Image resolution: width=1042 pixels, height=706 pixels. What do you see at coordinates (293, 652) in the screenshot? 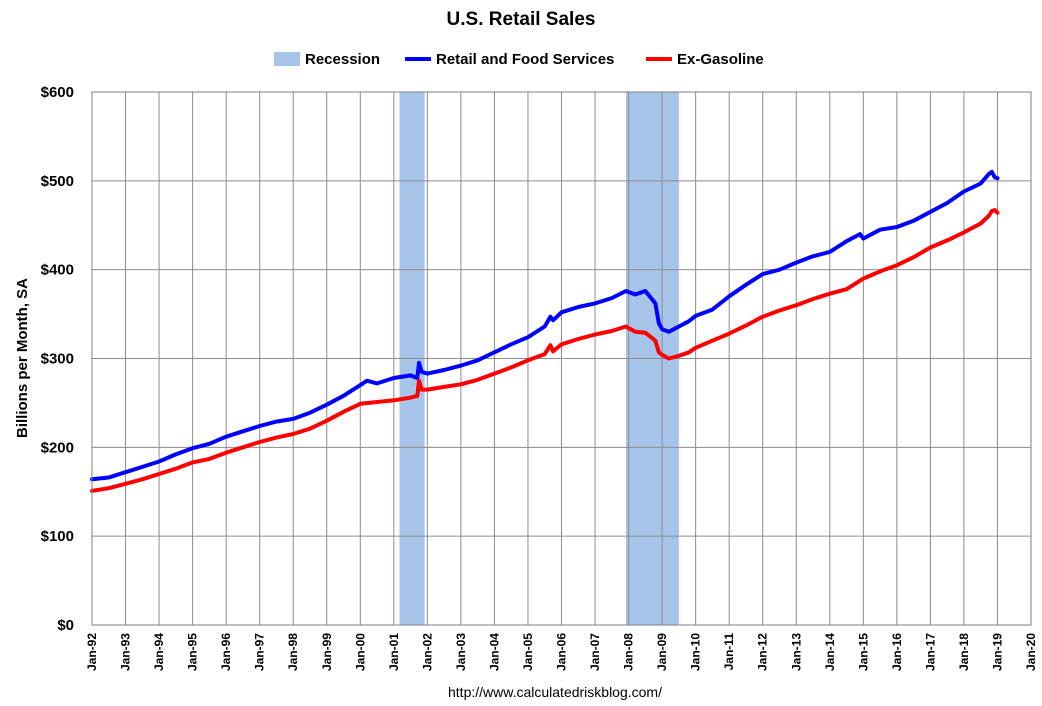
I see `x-tick-label: Jan-98` at bounding box center [293, 652].